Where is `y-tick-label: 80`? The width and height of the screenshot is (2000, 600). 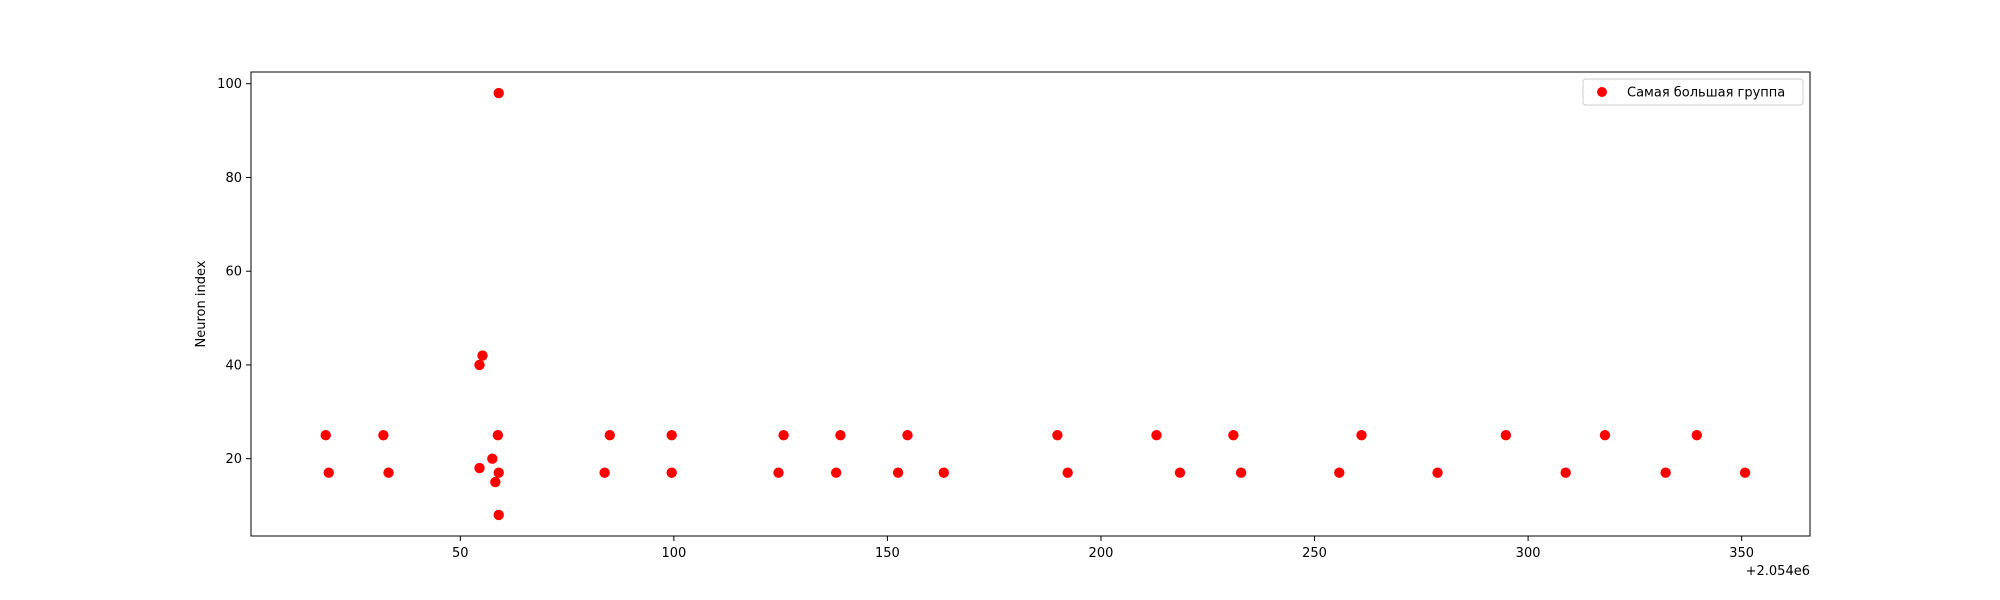
y-tick-label: 80 is located at coordinates (233, 178).